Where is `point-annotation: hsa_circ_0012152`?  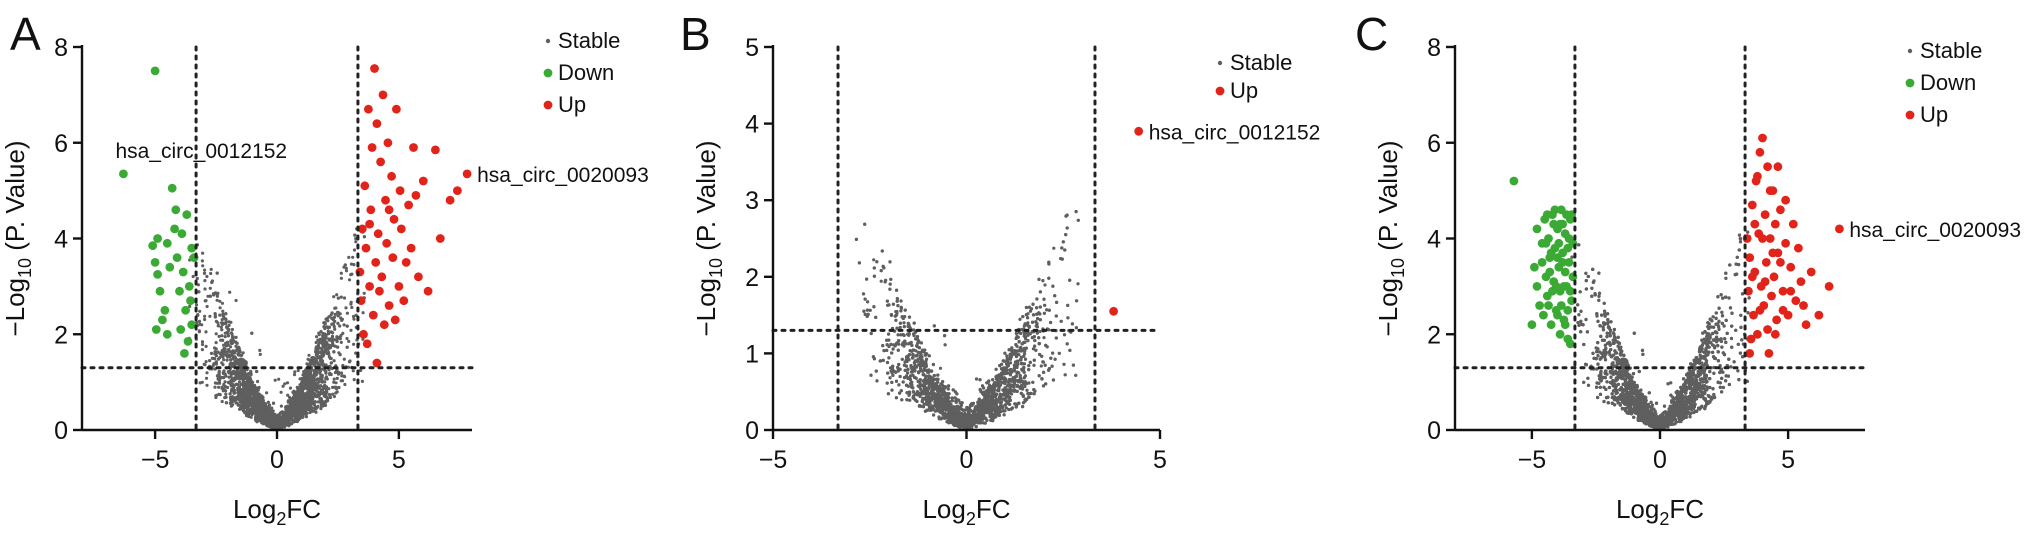 point-annotation: hsa_circ_0012152 is located at coordinates (201, 151).